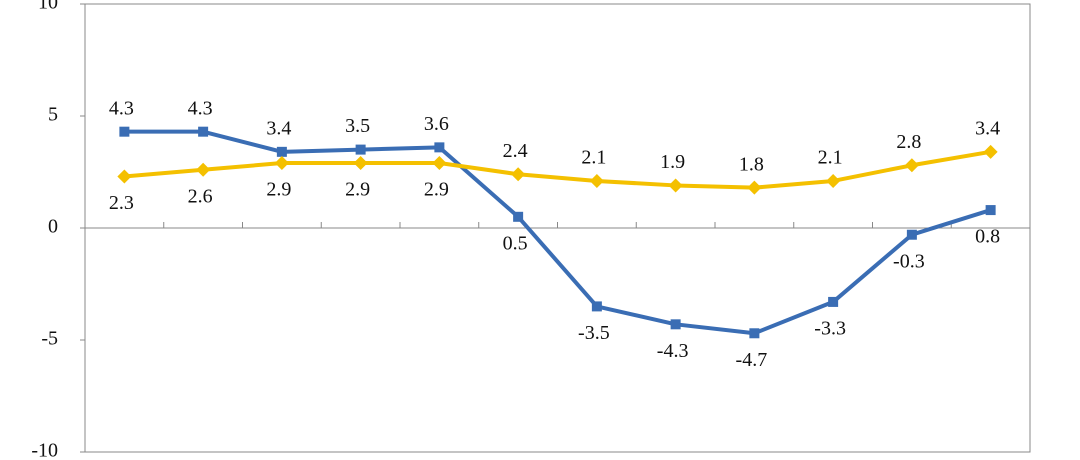  Describe the element at coordinates (908, 142) in the screenshot. I see `data-label: 2.8` at that location.